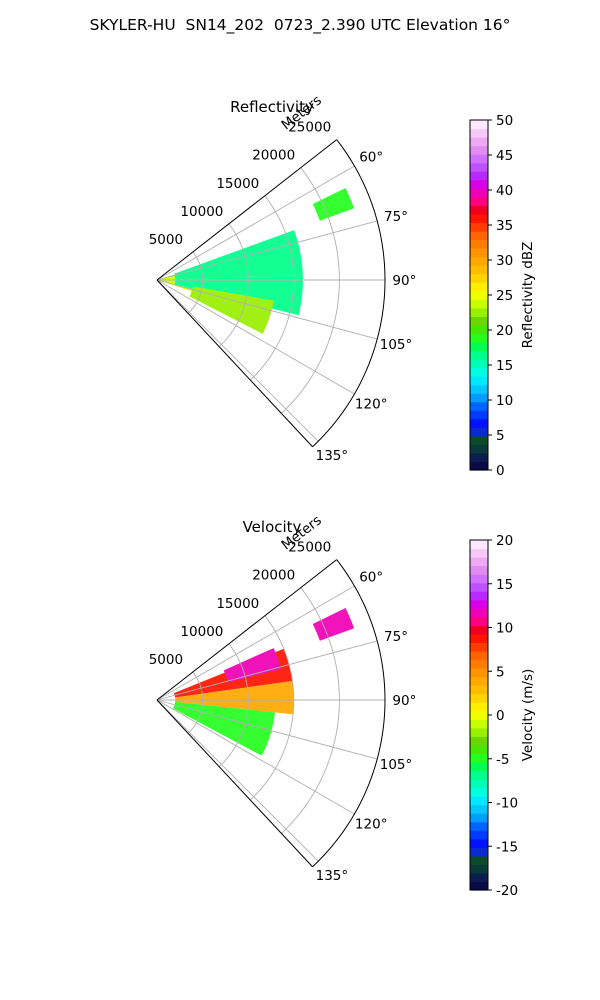 This screenshot has height=1000, width=600. I want to click on colorbar-tick-label: 40, so click(504, 191).